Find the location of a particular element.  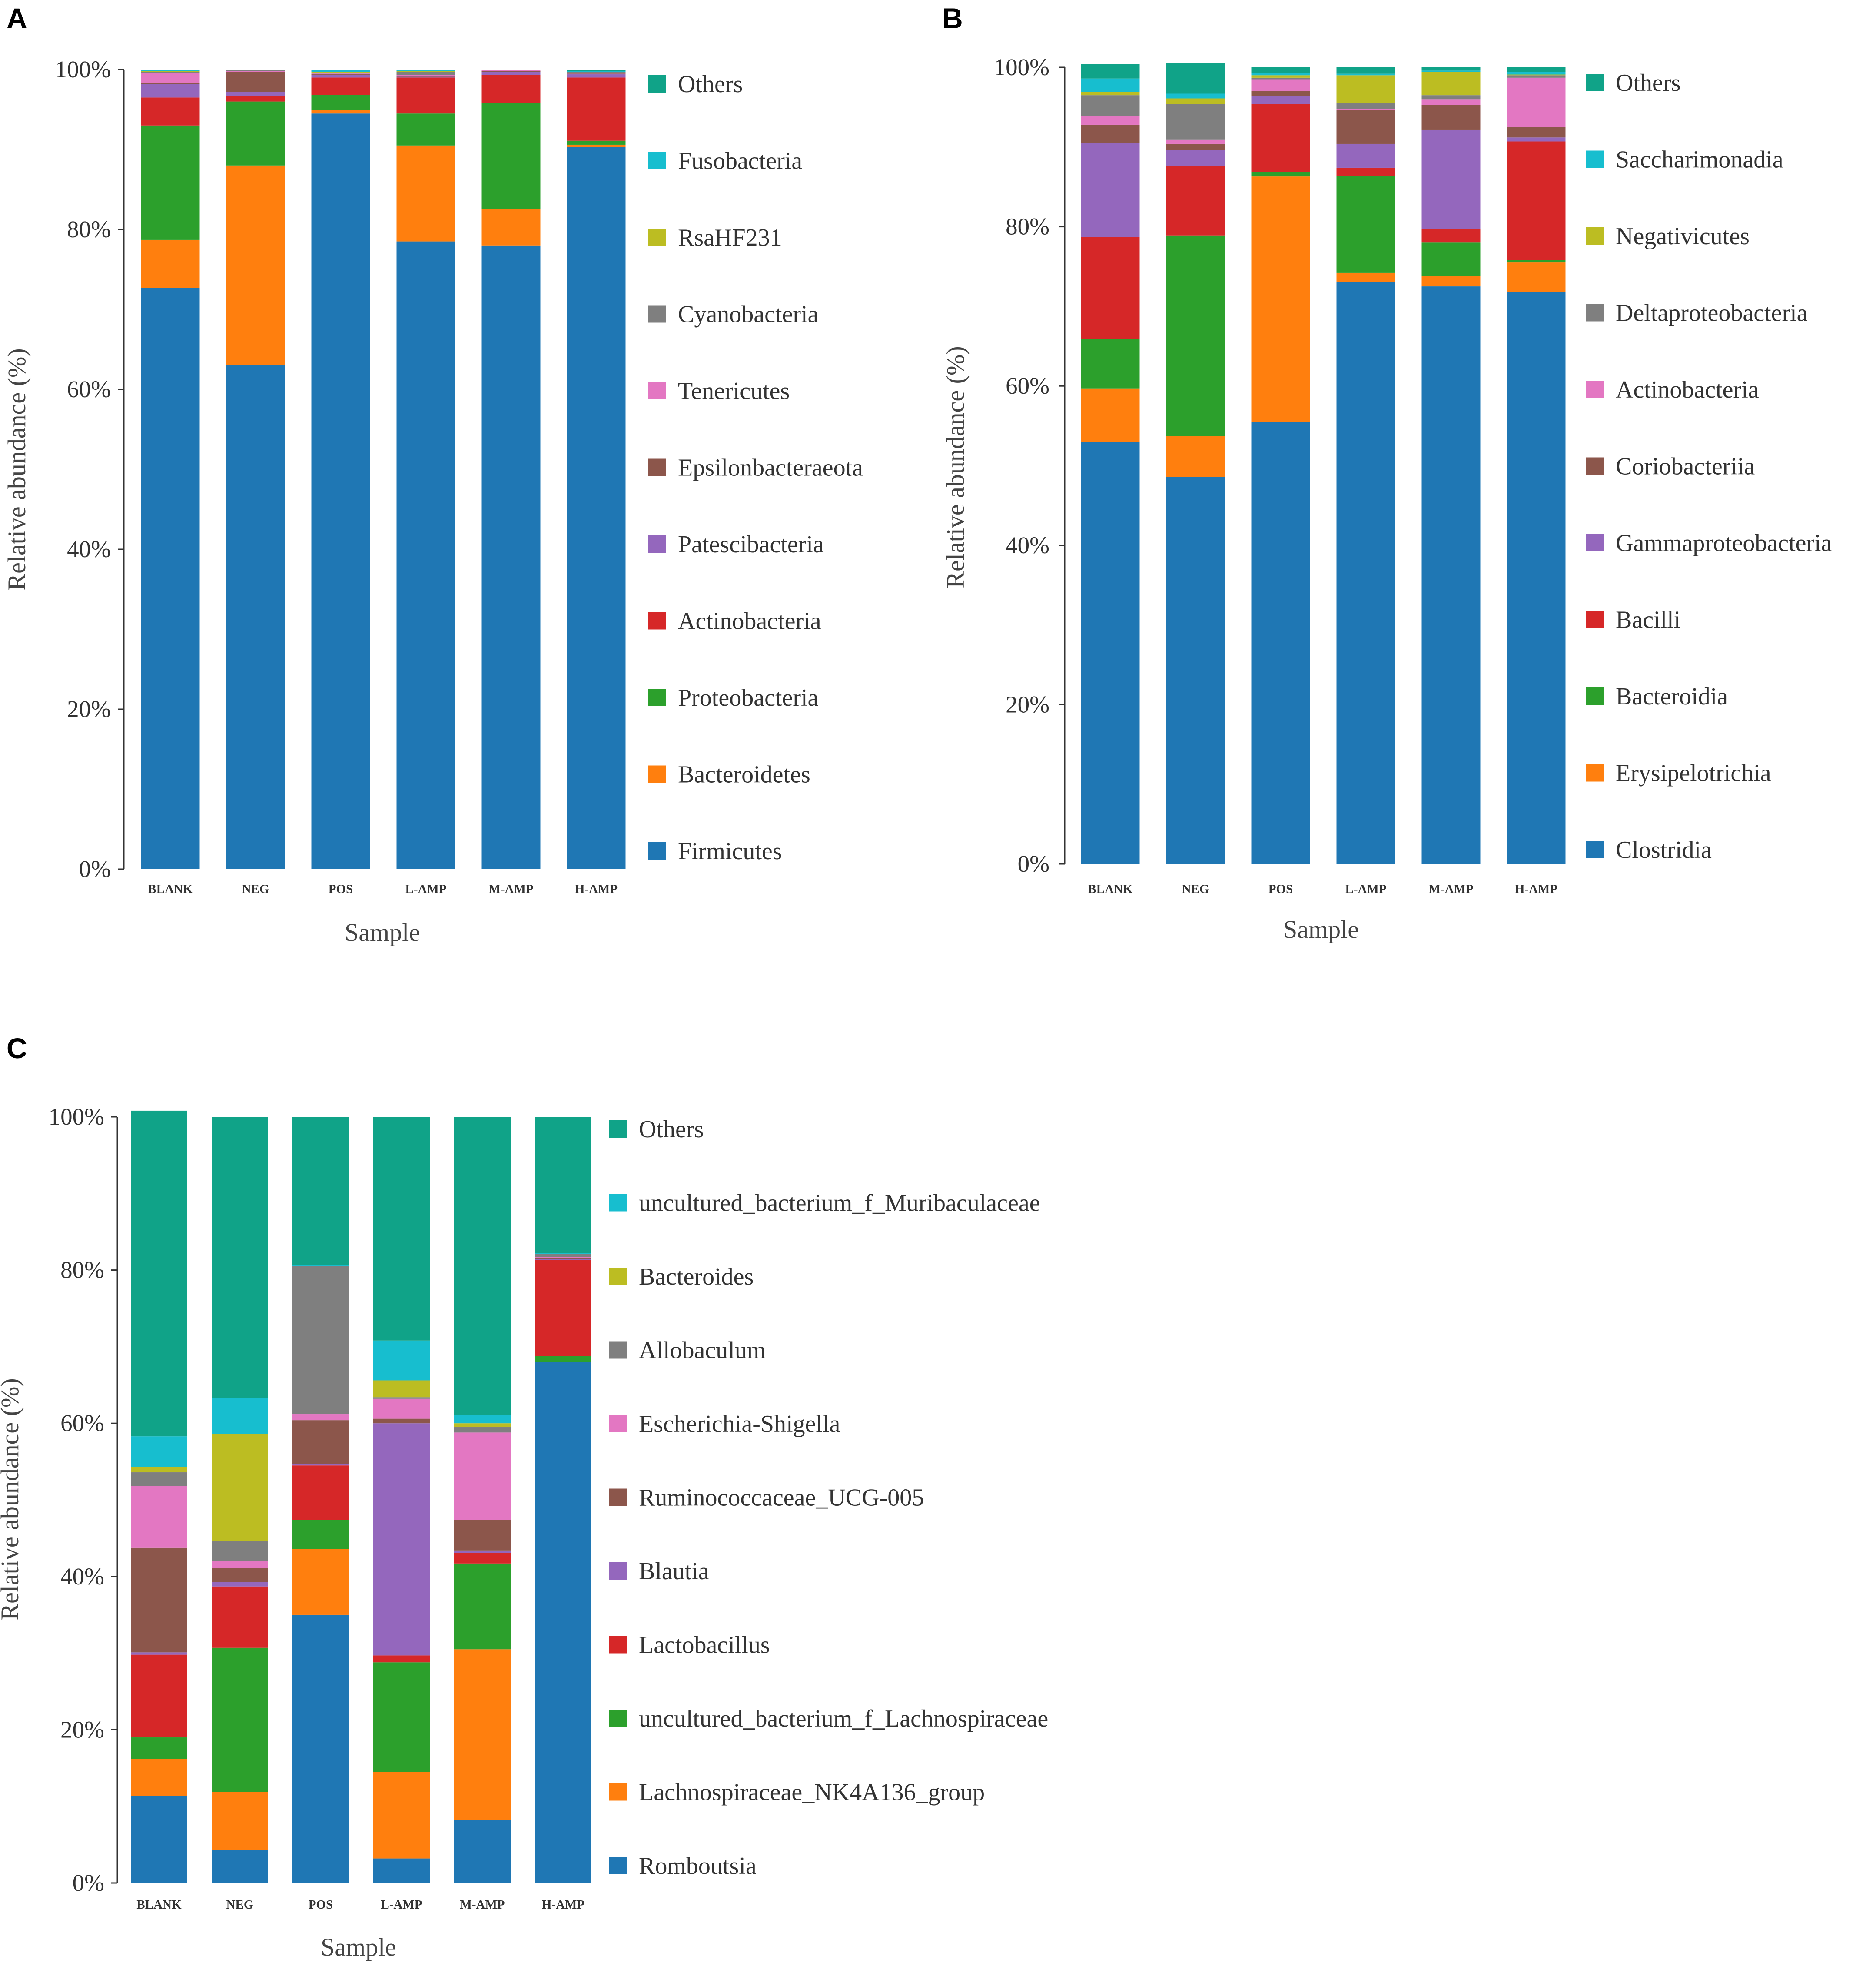

panel-b-bar-h-amp-actinobacteria is located at coordinates (1536, 102).